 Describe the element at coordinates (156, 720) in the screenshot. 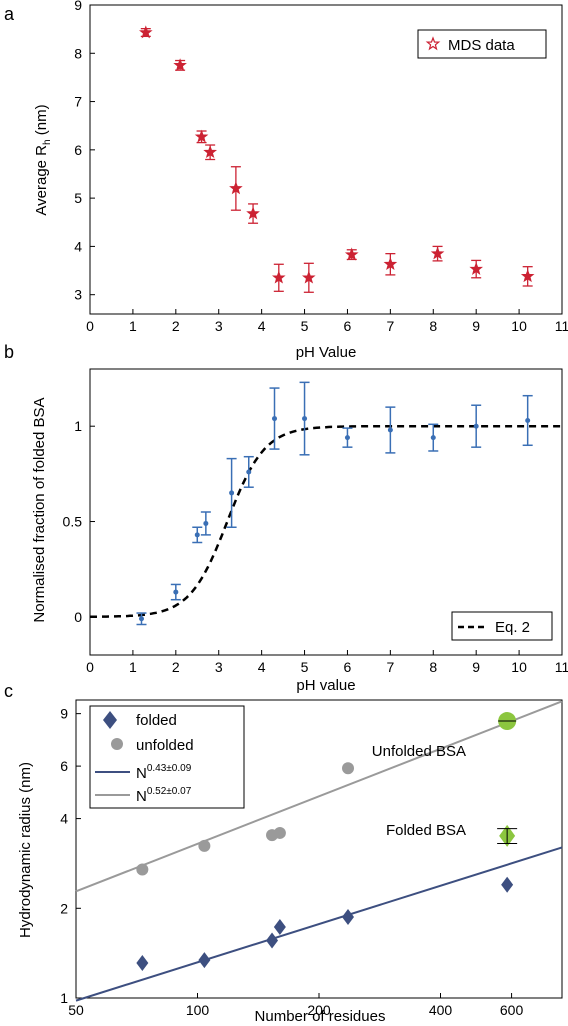

I see `chart-c-legend-folded-label: folded` at that location.